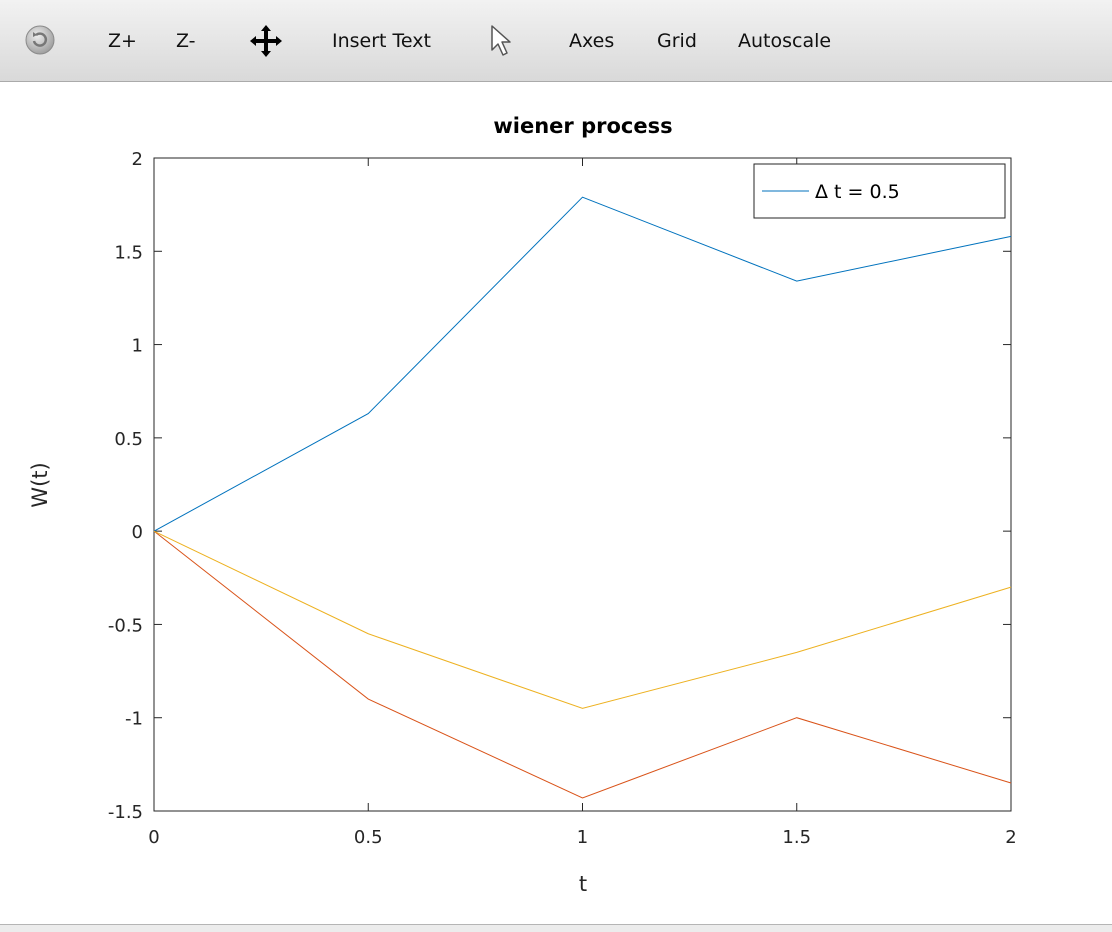 This screenshot has width=1112, height=932. I want to click on rotate-icon, so click(40, 42).